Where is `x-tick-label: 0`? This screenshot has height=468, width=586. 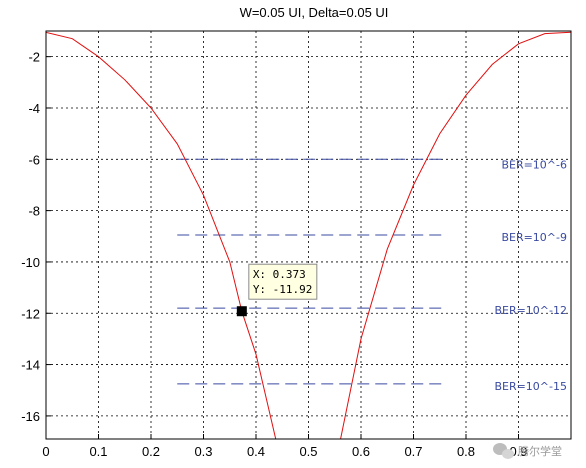 x-tick-label: 0 is located at coordinates (45, 451).